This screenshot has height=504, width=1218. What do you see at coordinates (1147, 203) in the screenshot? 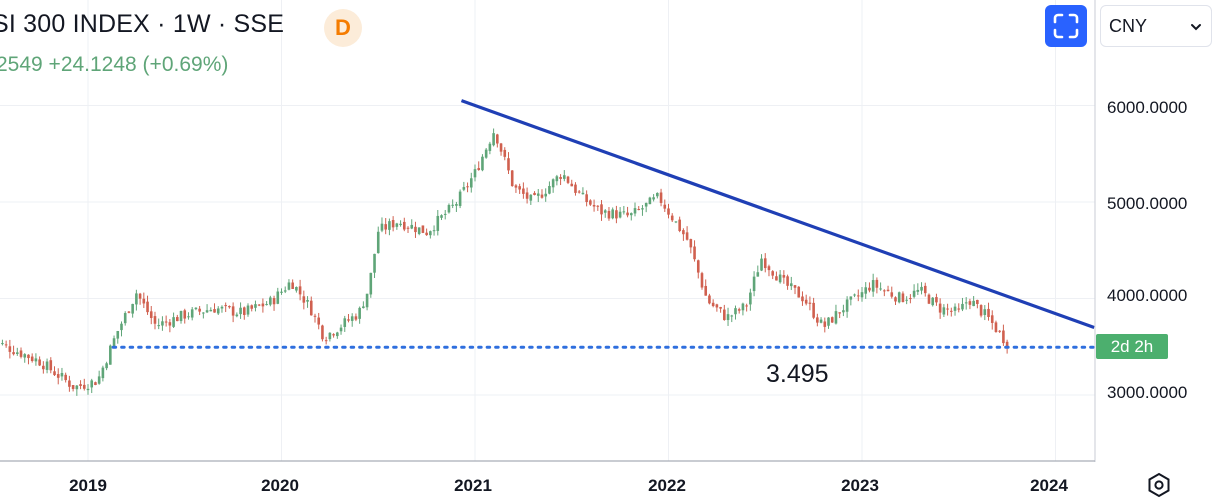
I see `y-tick-label: 5000.0000` at bounding box center [1147, 203].